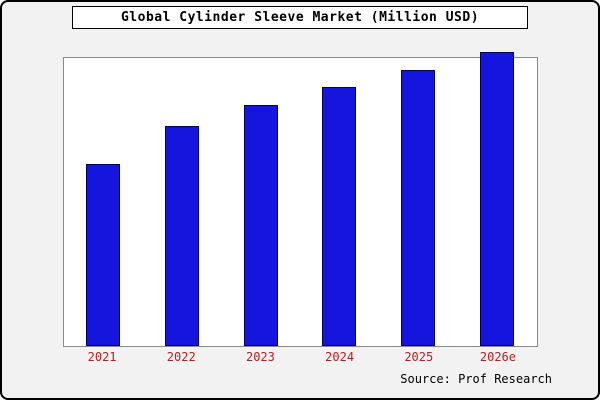  I want to click on bar-slot-2024, so click(339, 202).